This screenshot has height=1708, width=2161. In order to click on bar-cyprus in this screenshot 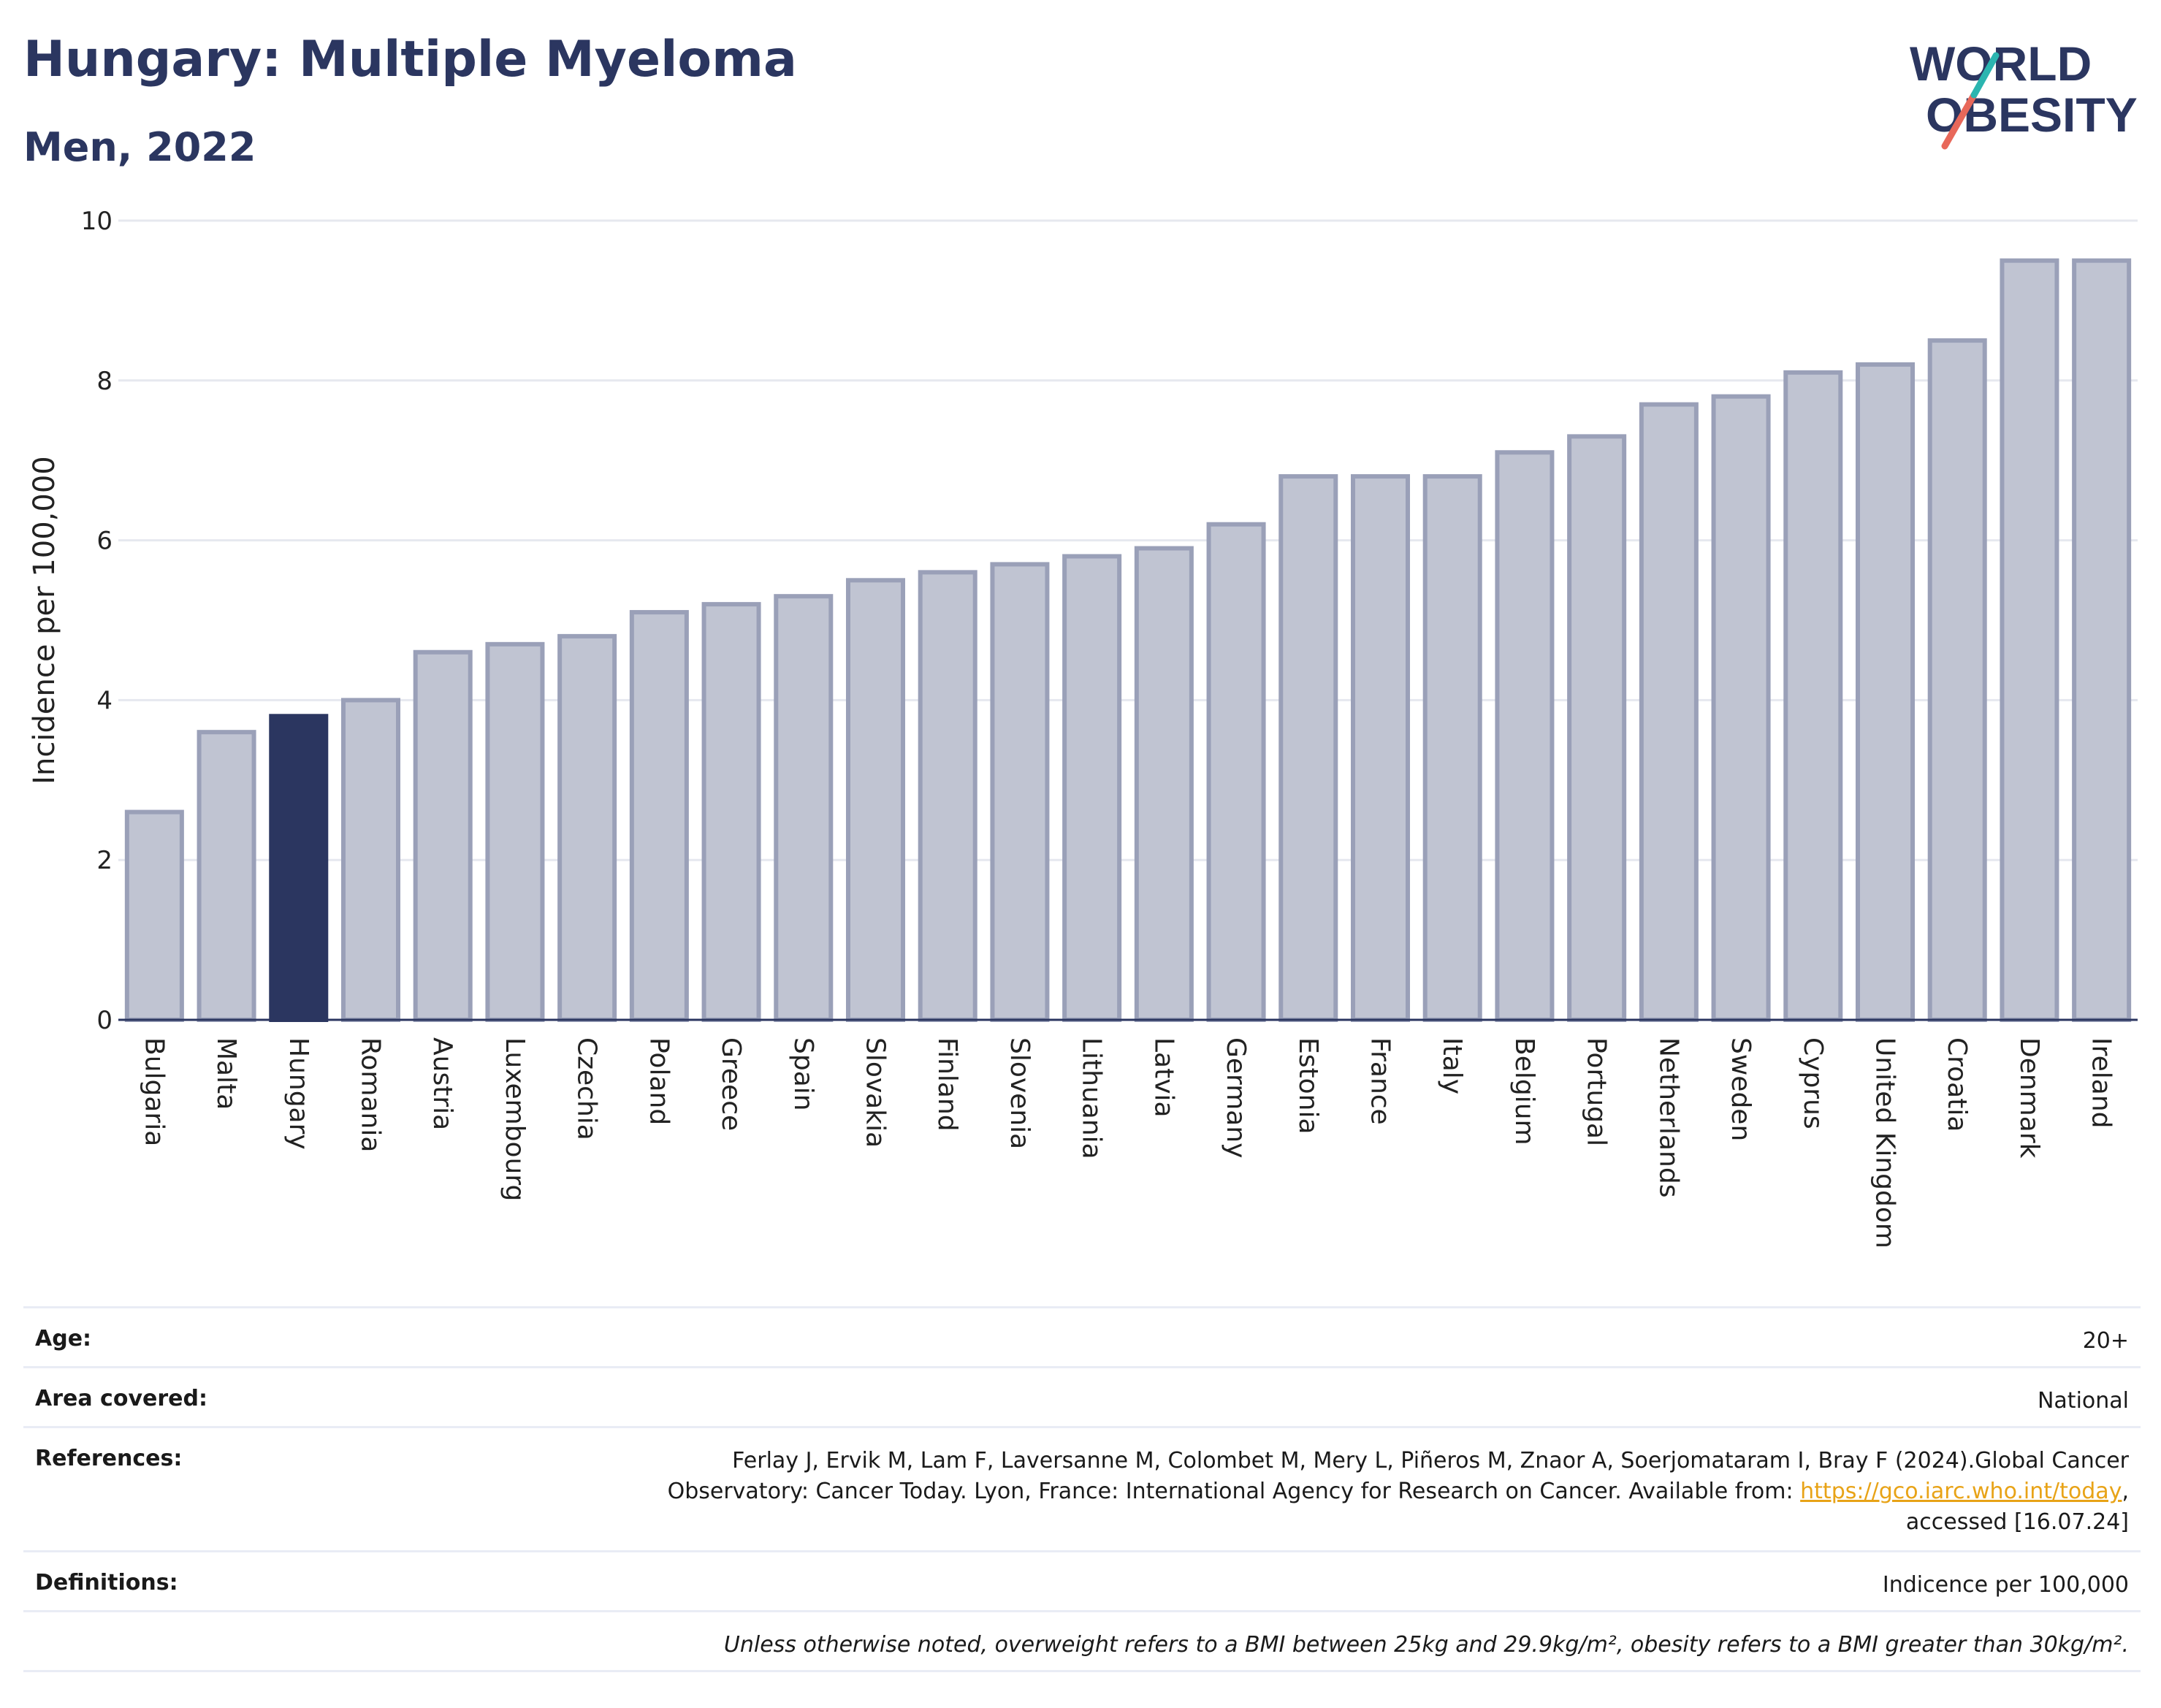, I will do `click(1813, 696)`.